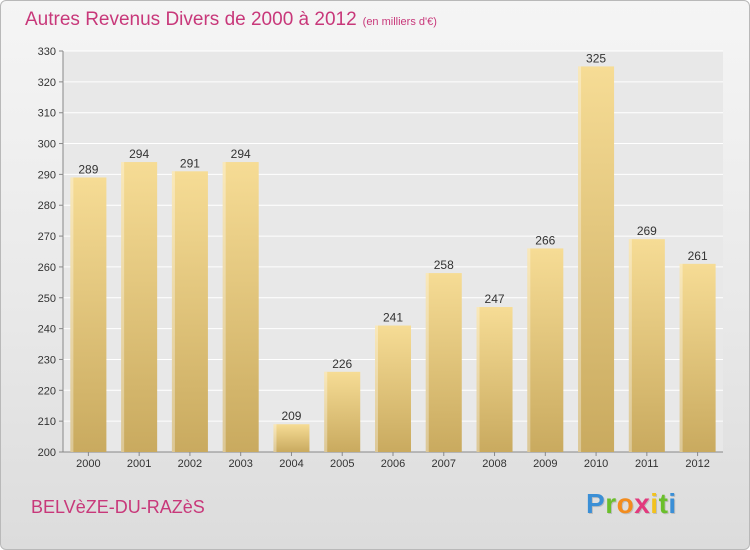  I want to click on y-tick-label: 330, so click(47, 52).